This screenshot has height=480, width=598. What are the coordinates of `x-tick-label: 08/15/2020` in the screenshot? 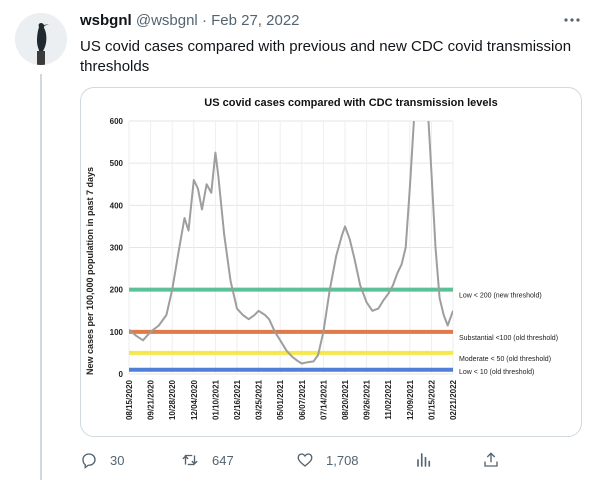 It's located at (129, 399).